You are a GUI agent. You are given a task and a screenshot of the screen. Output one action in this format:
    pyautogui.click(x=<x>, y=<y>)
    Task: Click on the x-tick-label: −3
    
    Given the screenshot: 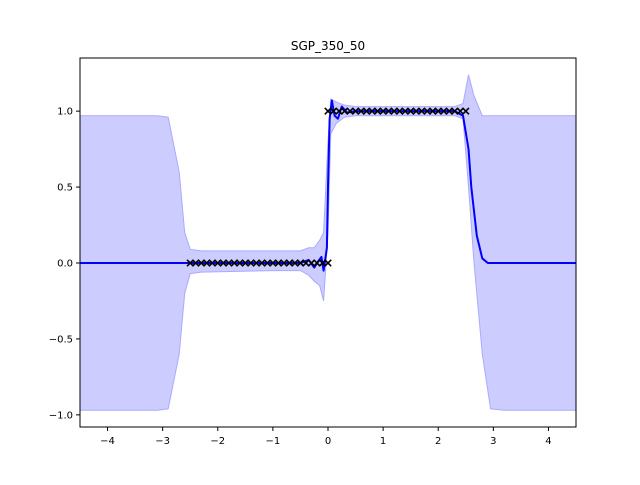 What is the action you would take?
    pyautogui.click(x=162, y=441)
    